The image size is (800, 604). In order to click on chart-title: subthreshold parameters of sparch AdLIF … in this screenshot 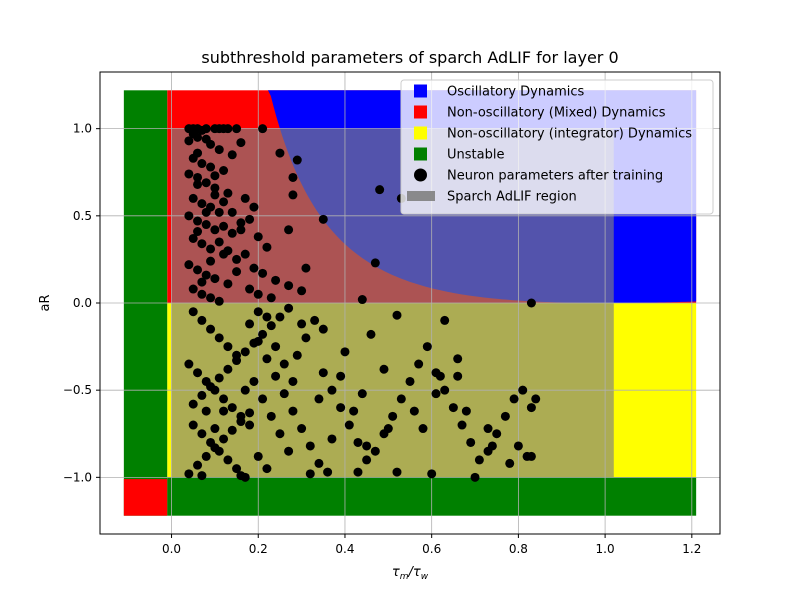, I will do `click(409, 57)`.